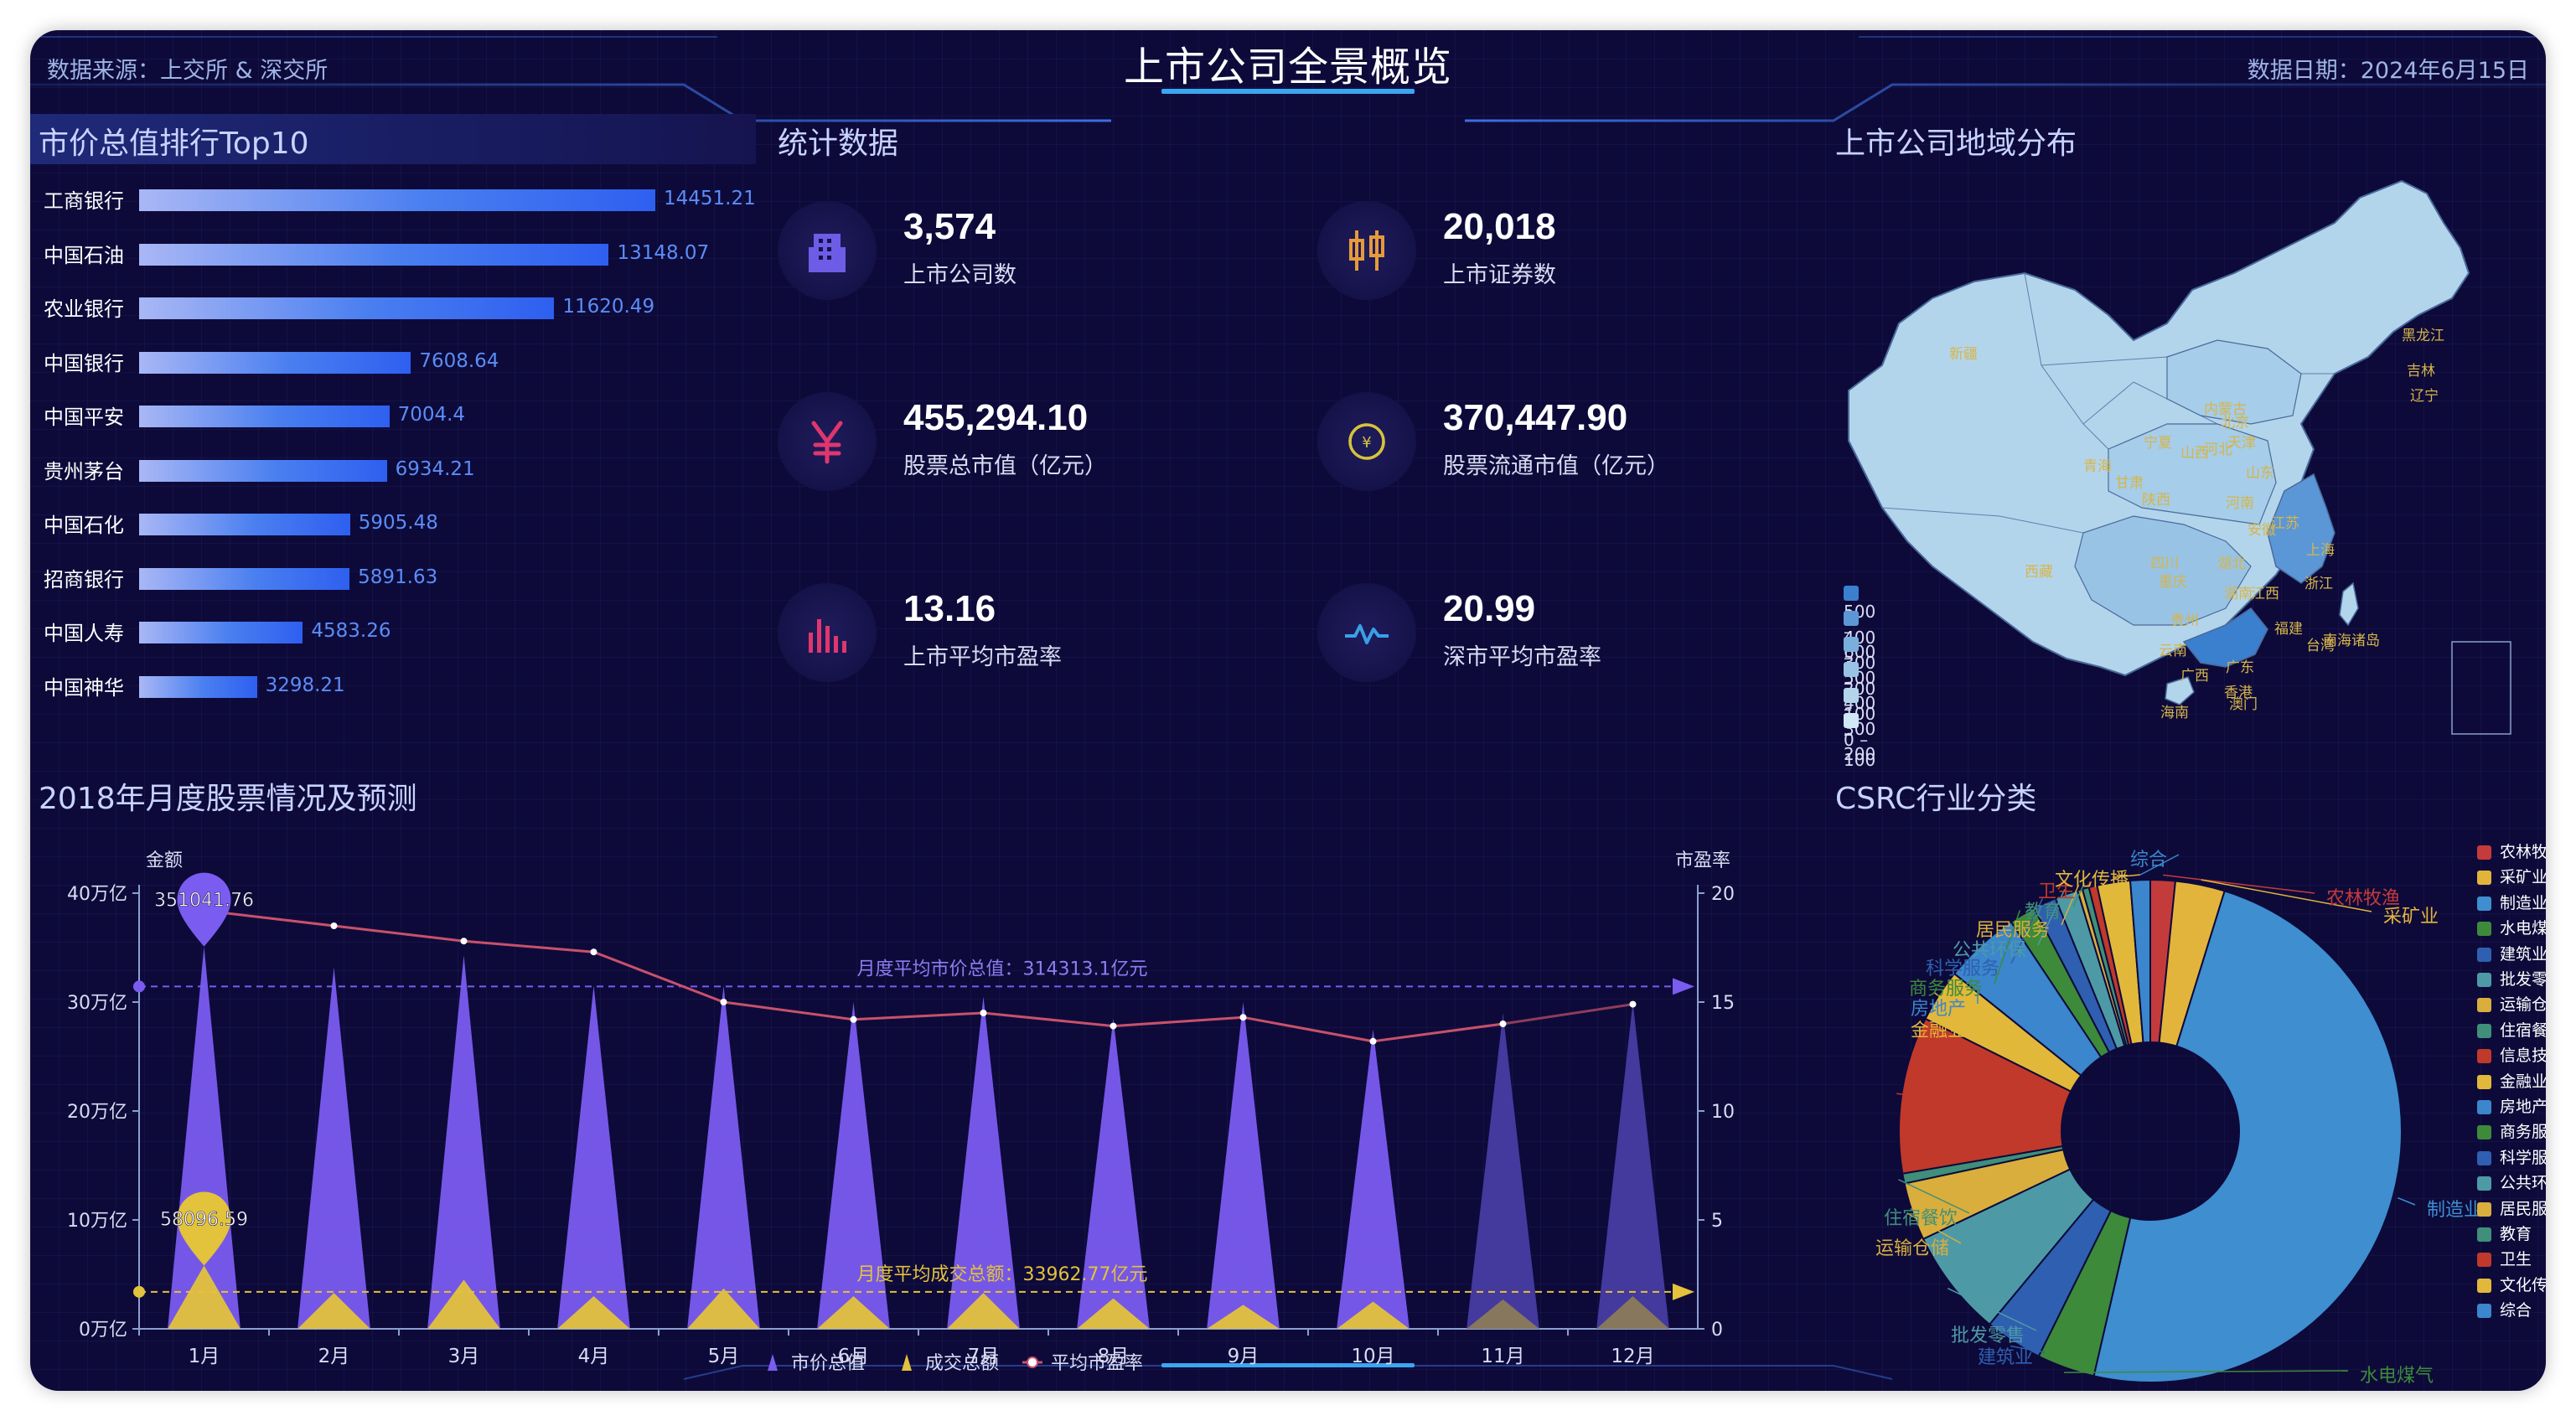 Image resolution: width=2576 pixels, height=1421 pixels. I want to click on pie-callout-label: 文化传播, so click(2091, 880).